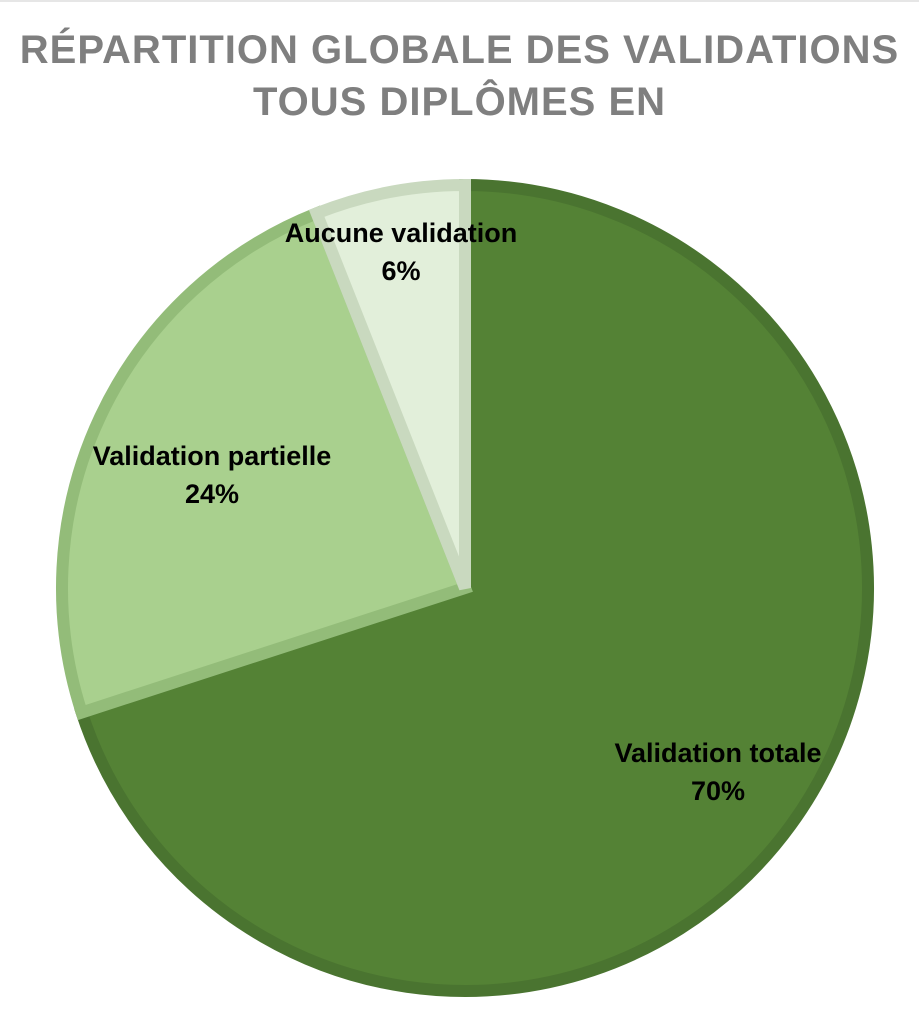 The width and height of the screenshot is (919, 1024). I want to click on slice-label-value: 6%, so click(400, 271).